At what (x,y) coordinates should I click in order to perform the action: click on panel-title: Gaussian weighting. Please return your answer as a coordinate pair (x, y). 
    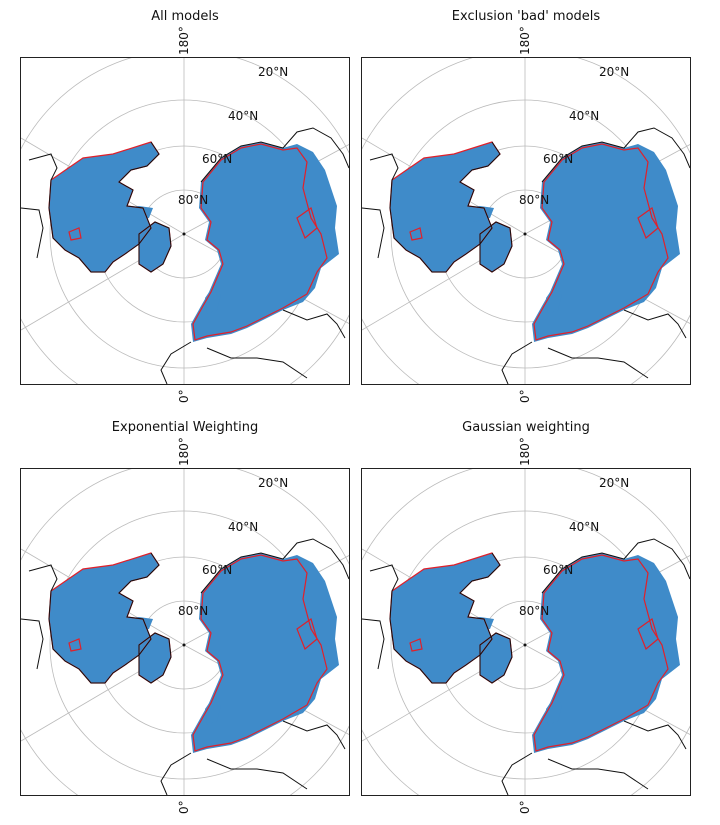
    Looking at the image, I should click on (526, 427).